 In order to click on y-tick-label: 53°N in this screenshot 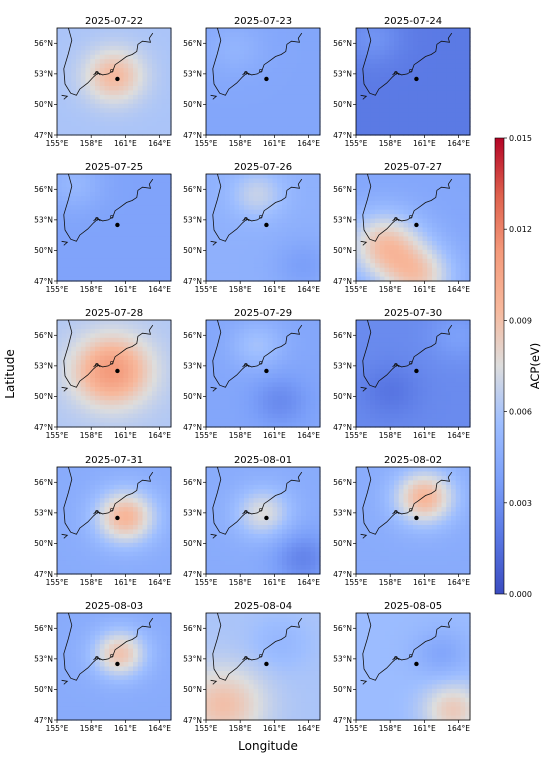, I will do `click(342, 220)`.